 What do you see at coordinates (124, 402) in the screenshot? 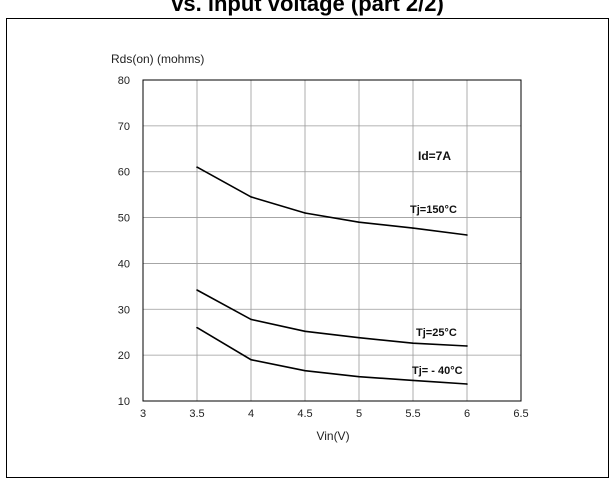
I see `y-tick-label: 10` at bounding box center [124, 402].